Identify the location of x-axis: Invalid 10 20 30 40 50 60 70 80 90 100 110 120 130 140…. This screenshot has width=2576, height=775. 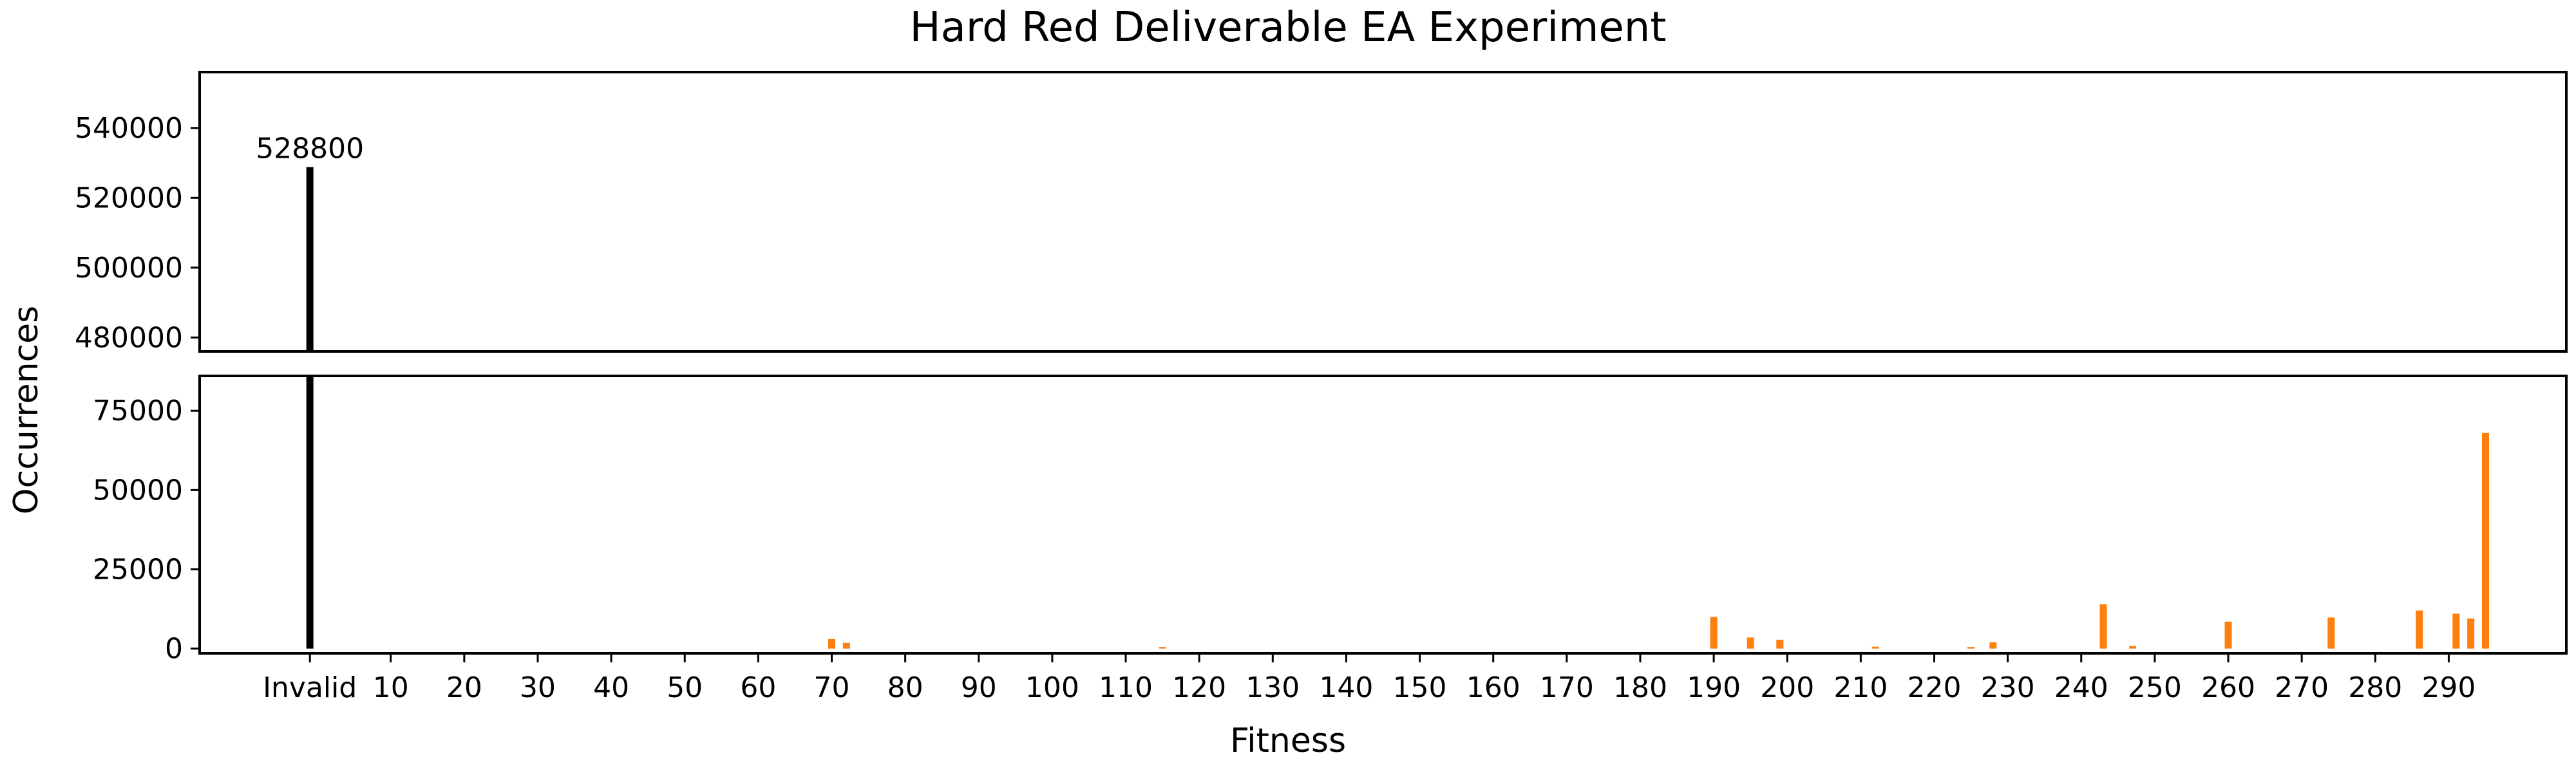
(1370, 678).